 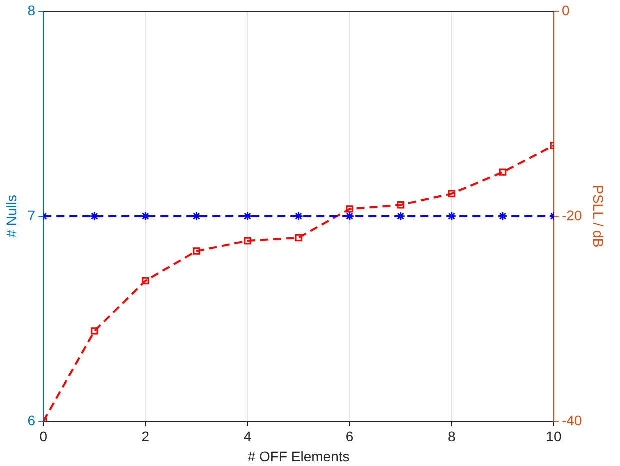 I want to click on y-tick-label: 7, so click(x=32, y=215).